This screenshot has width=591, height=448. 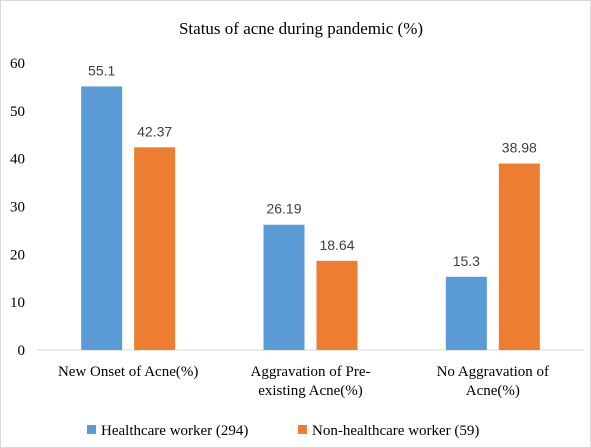 What do you see at coordinates (22, 351) in the screenshot?
I see `y-tick-label: 0` at bounding box center [22, 351].